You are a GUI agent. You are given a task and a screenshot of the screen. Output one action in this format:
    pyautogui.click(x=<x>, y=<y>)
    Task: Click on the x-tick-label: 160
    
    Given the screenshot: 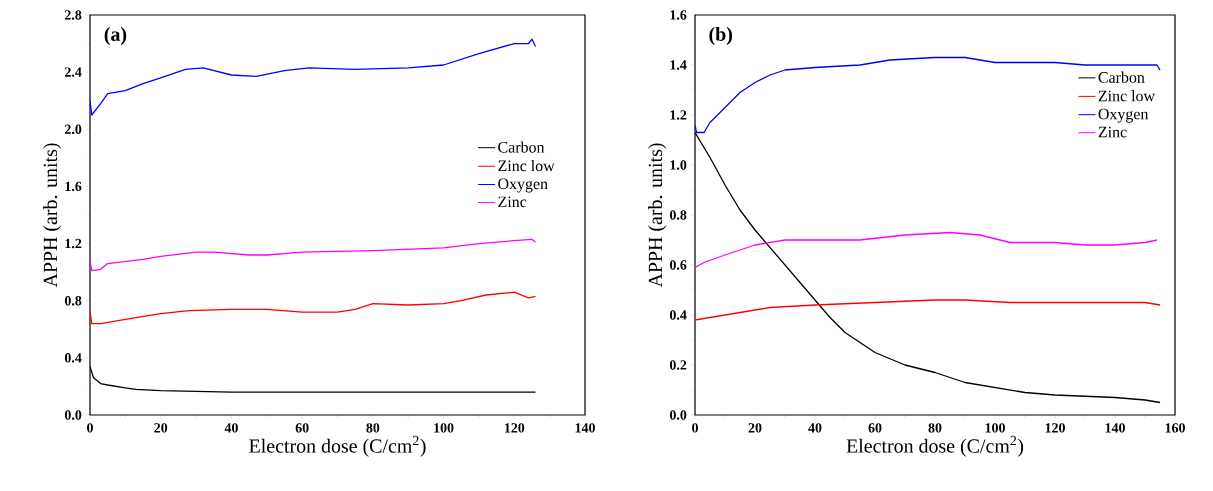 What is the action you would take?
    pyautogui.click(x=1175, y=428)
    